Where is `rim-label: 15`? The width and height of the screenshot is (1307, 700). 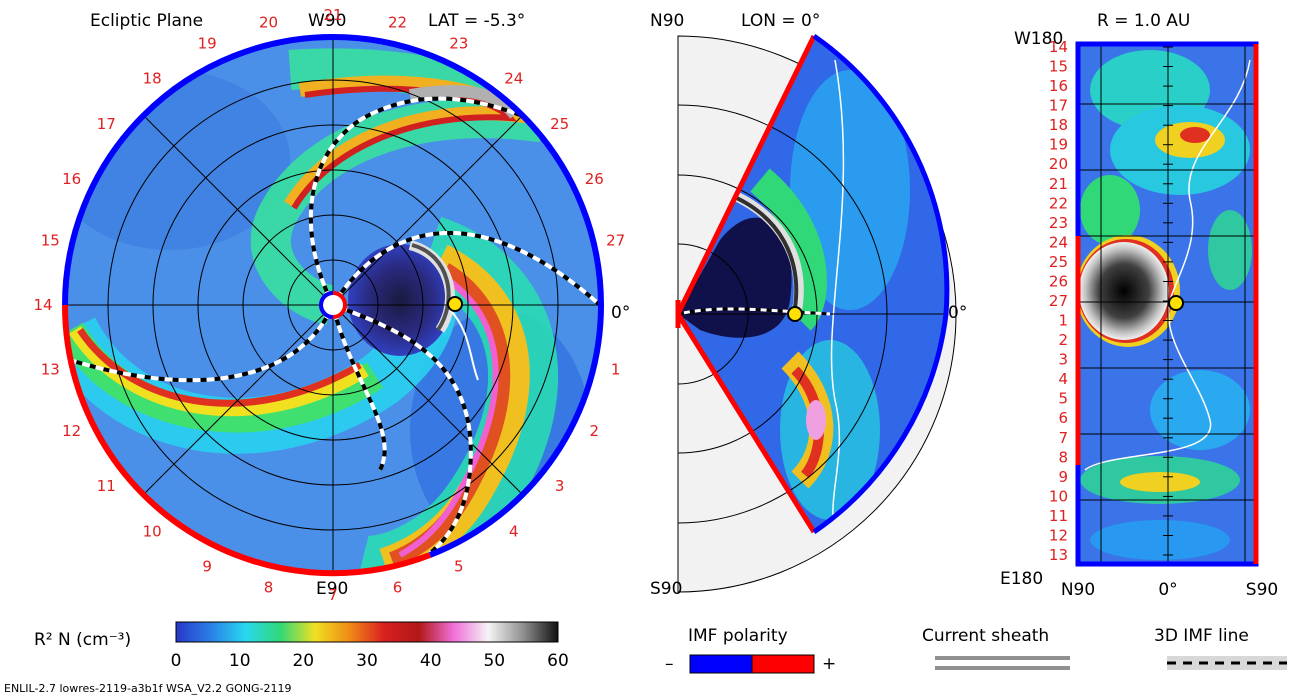
rim-label: 15 is located at coordinates (50, 241).